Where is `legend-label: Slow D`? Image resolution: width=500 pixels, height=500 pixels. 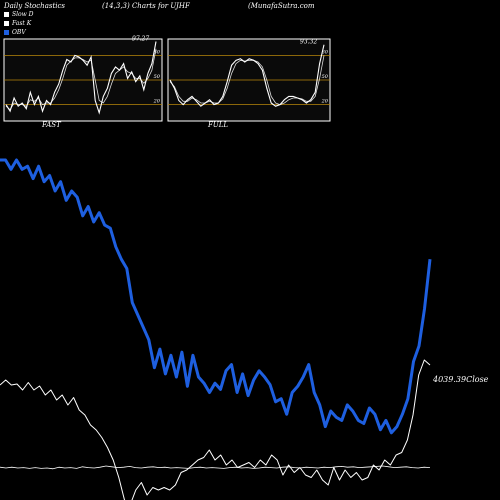 legend-label: Slow D is located at coordinates (23, 14).